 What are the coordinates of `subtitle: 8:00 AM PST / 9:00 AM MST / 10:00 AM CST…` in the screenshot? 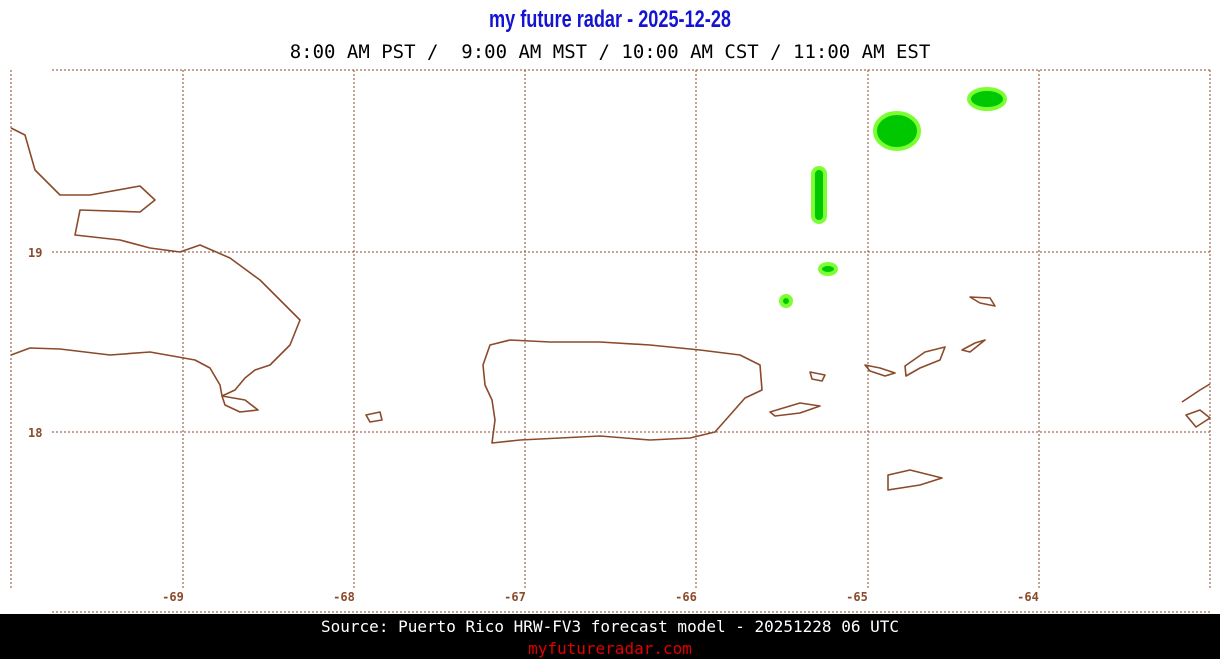 It's located at (610, 52).